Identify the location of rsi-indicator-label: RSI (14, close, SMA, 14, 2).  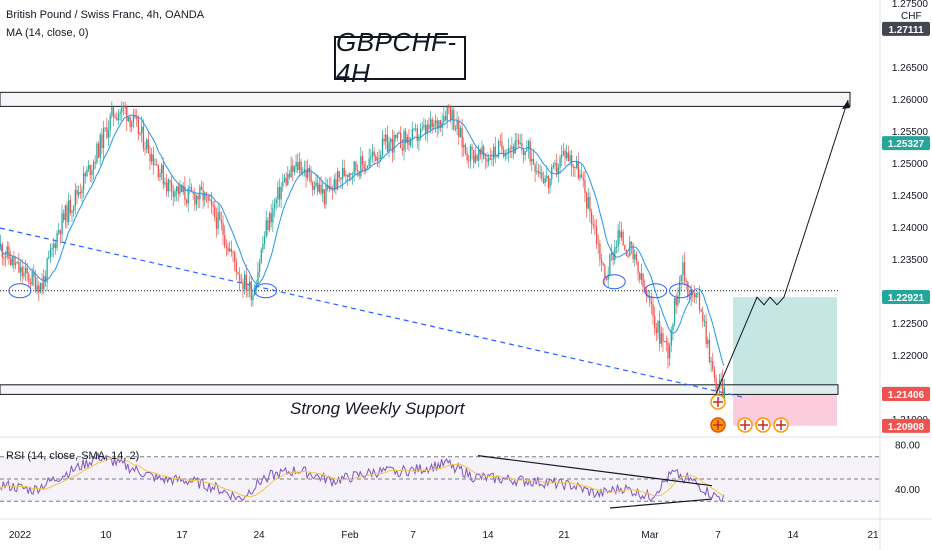
(73, 456).